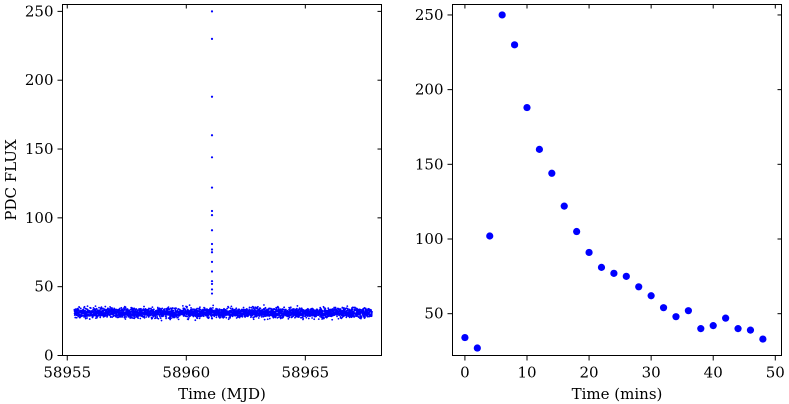 This screenshot has width=789, height=404. Describe the element at coordinates (429, 15) in the screenshot. I see `flare-zoom-y-tick-label: 250` at that location.